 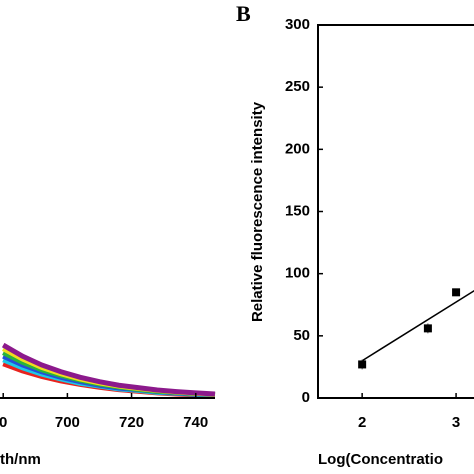 I want to click on x-tick-label: 700, so click(x=67, y=422).